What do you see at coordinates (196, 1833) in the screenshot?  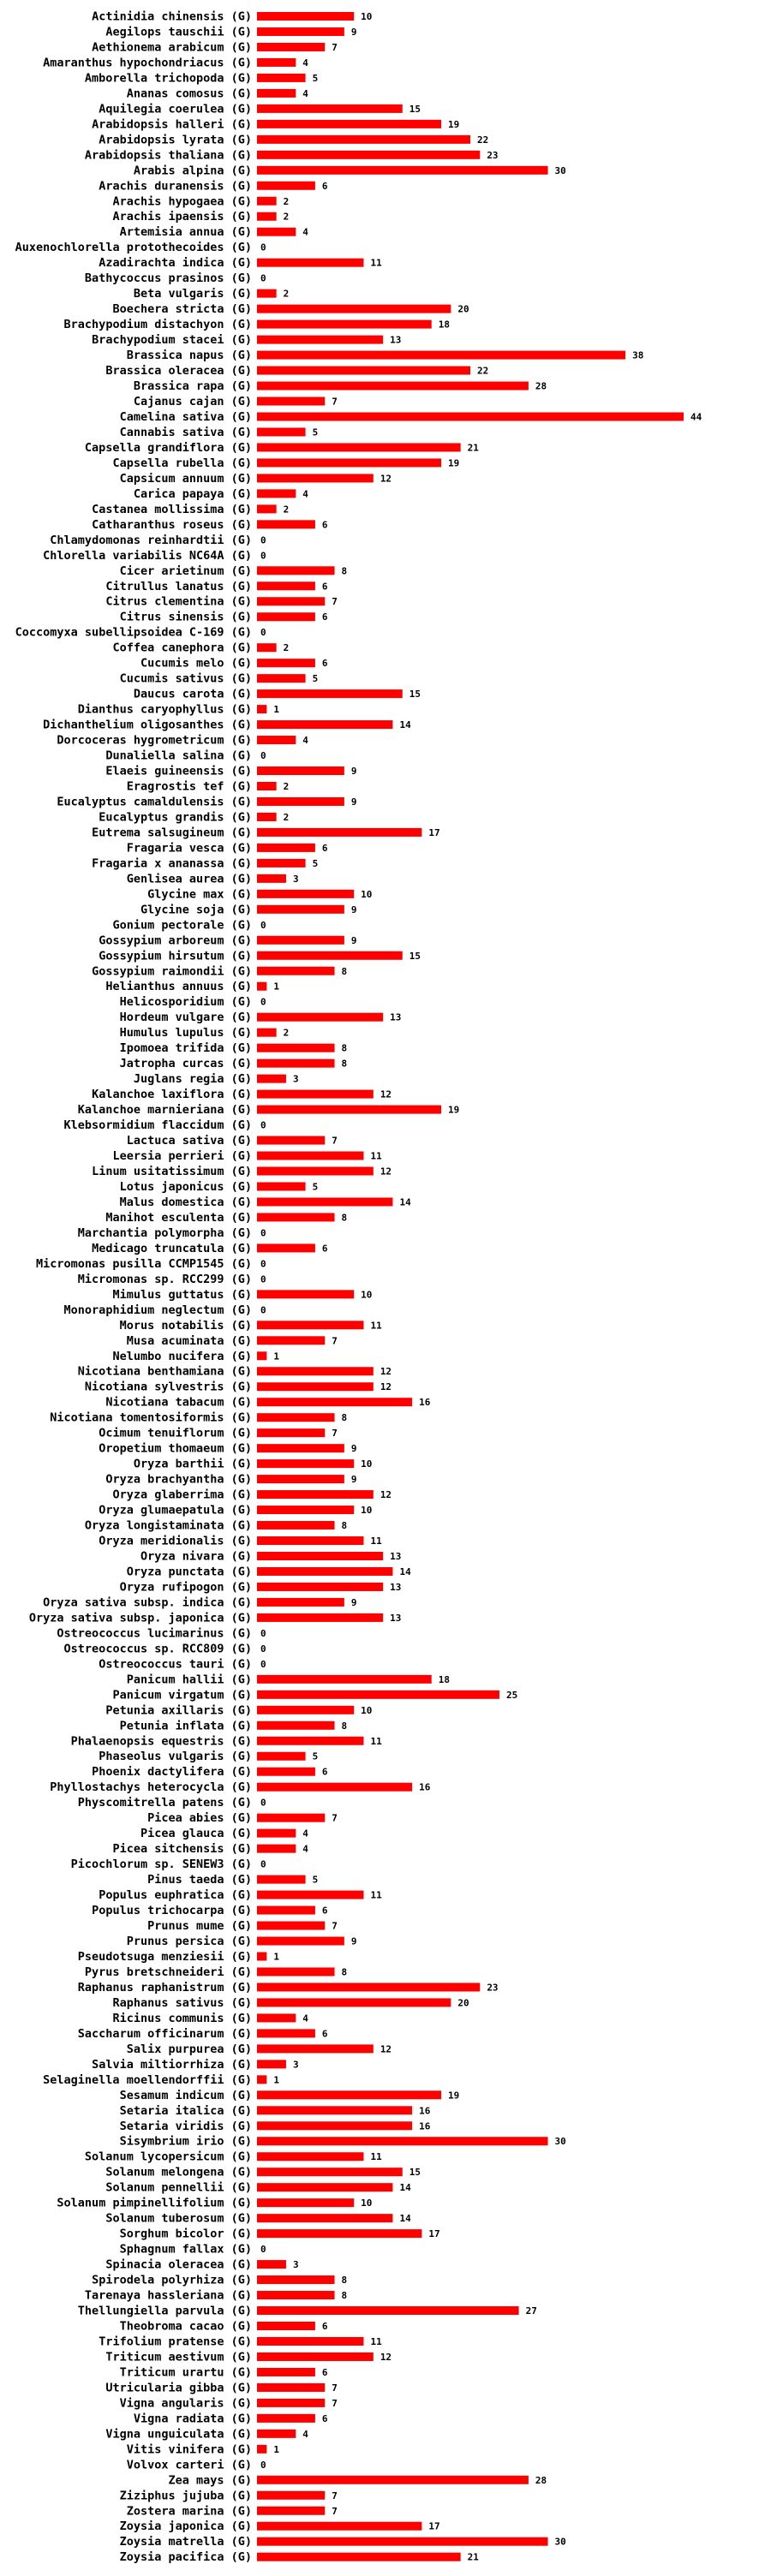 I see `category-label: Picea glauca (G)` at bounding box center [196, 1833].